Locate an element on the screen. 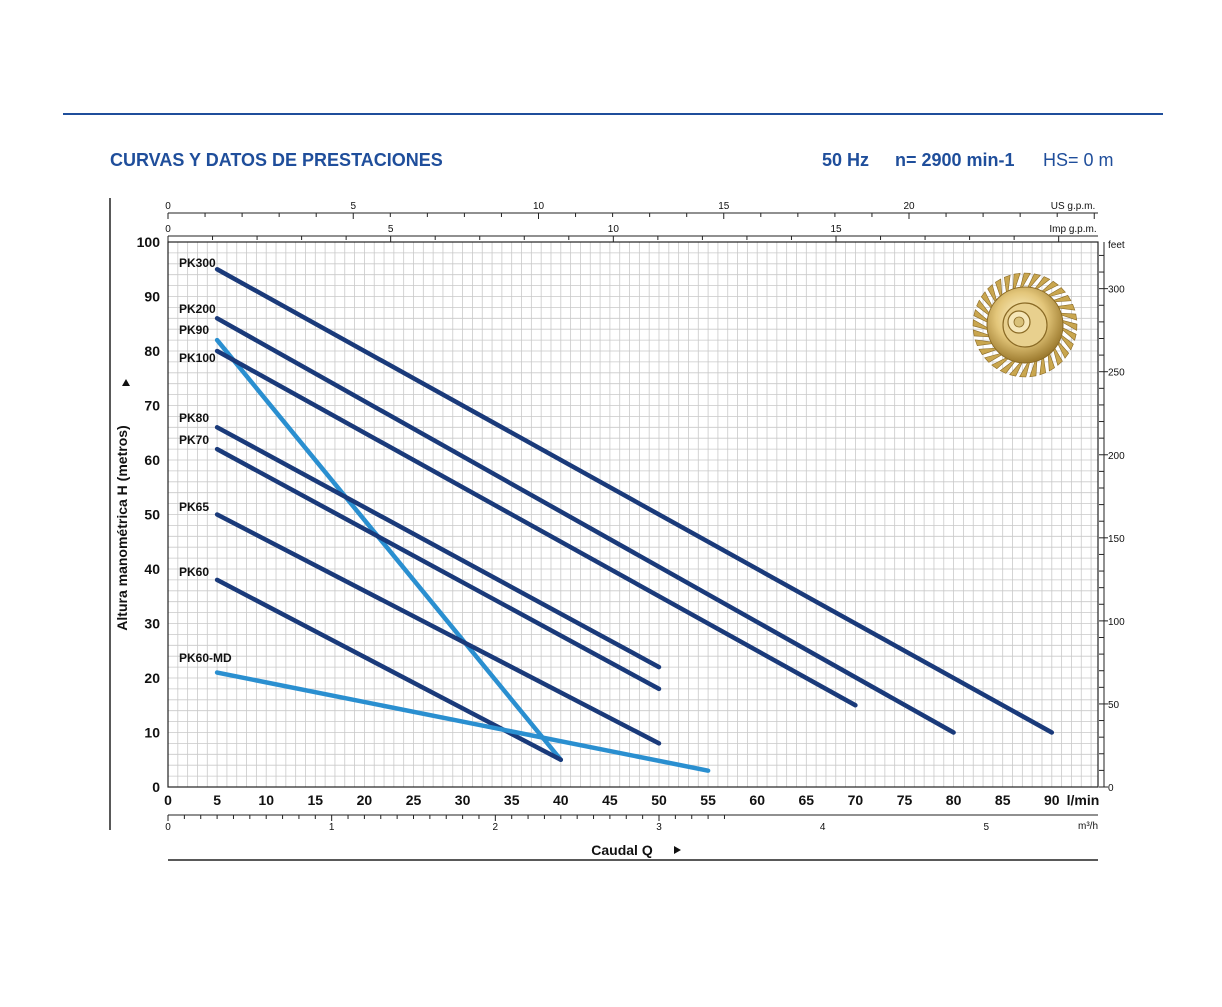  series-label-pk60: PK60 is located at coordinates (194, 572).